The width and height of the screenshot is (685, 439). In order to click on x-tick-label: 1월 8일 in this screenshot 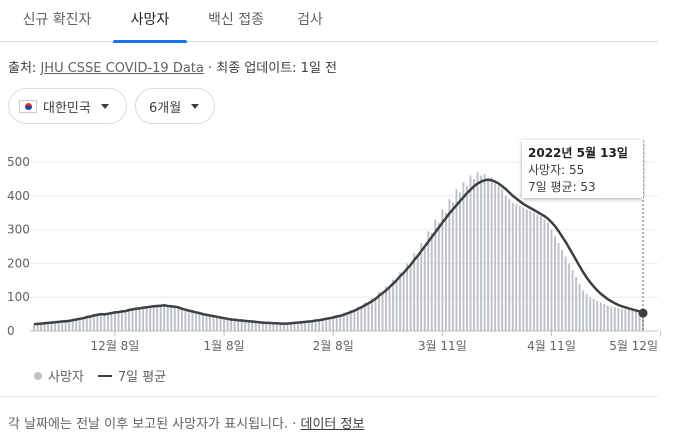, I will do `click(224, 346)`.